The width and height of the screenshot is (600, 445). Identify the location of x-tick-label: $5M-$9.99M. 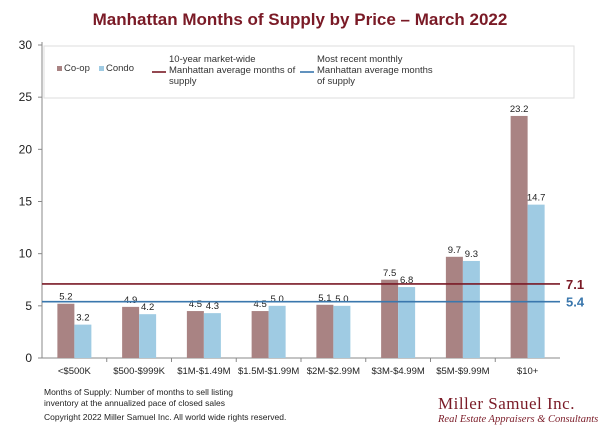
(462, 371).